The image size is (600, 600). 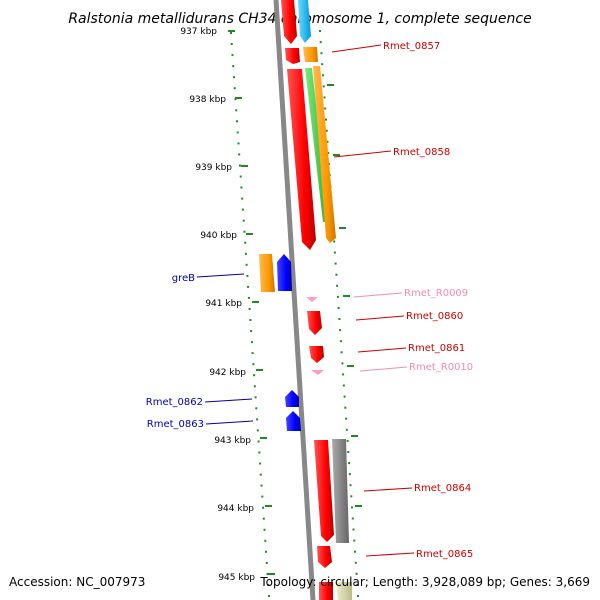 I want to click on gene-label-Rmet_R0009: Rmet_R0009, so click(x=436, y=293).